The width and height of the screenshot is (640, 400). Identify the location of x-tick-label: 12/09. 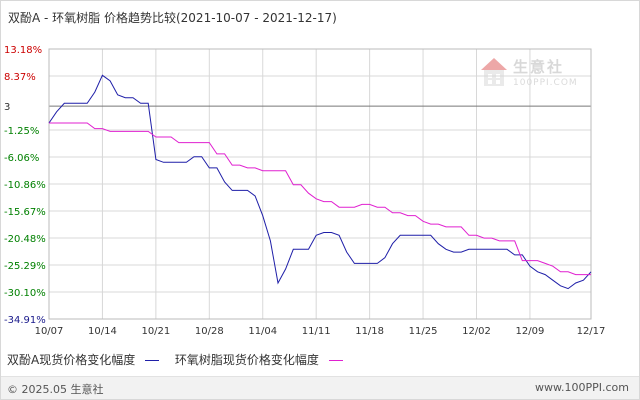
(530, 331).